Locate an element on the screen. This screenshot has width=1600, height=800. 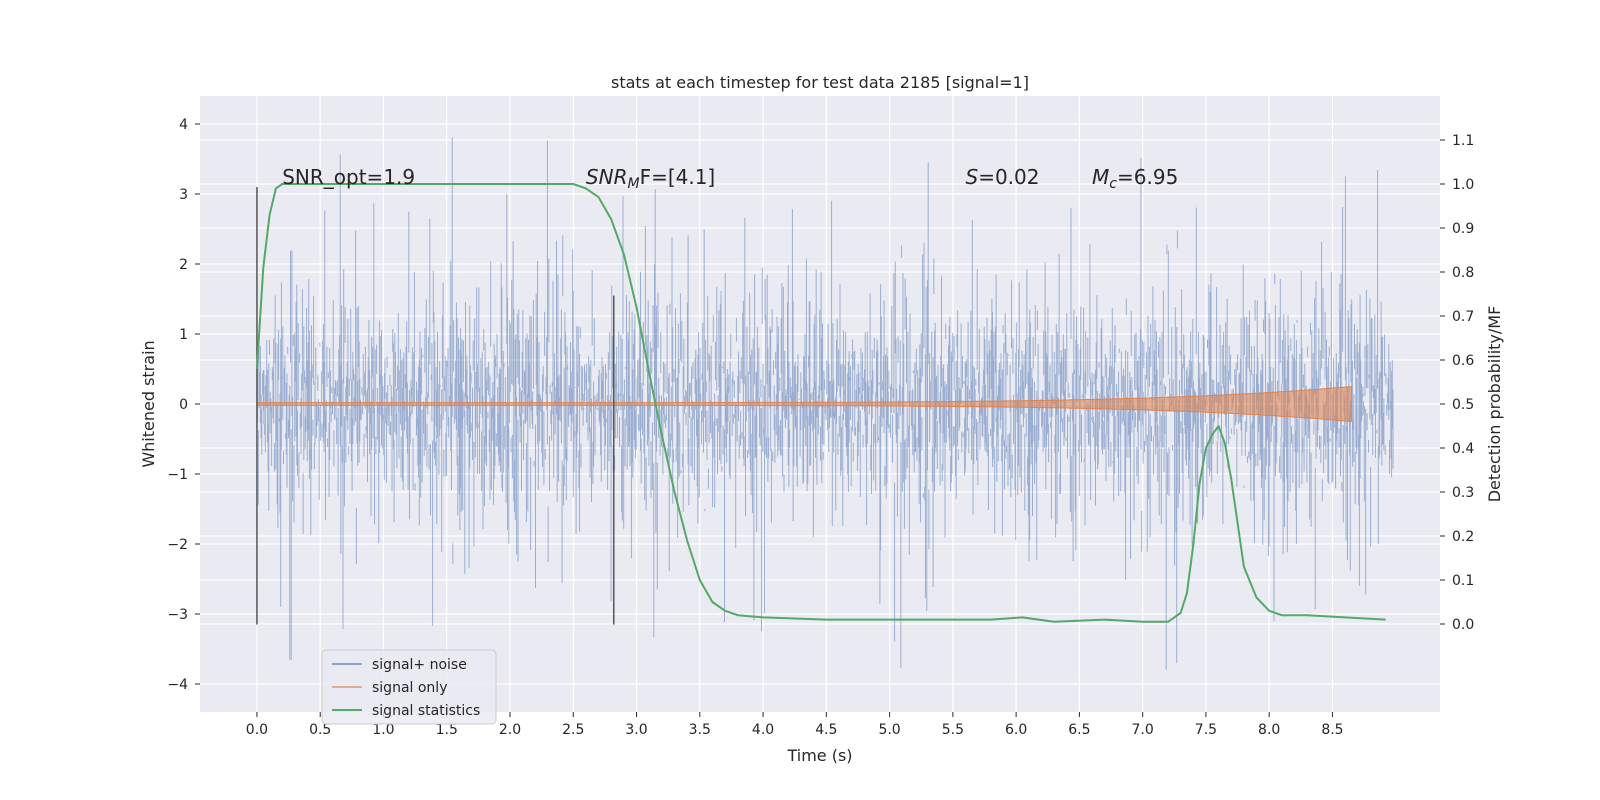
x-tick-label: 8.5 is located at coordinates (1332, 730).